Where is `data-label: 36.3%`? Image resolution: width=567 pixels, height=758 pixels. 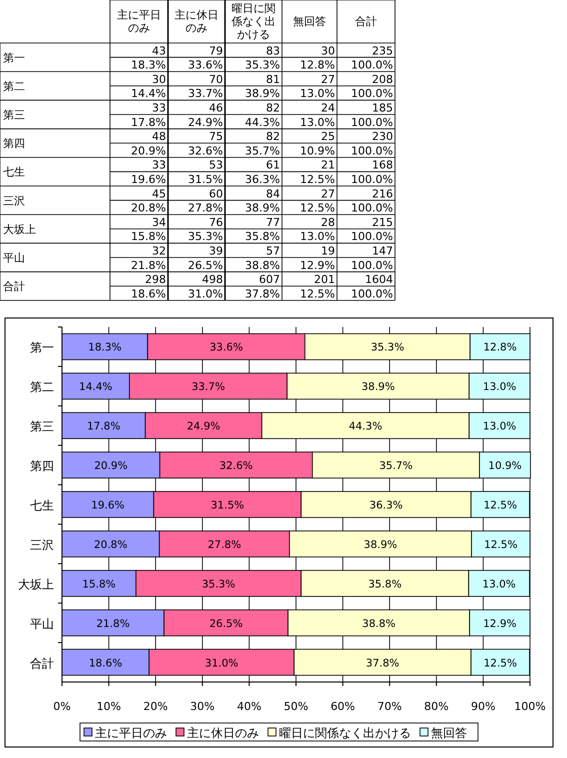 data-label: 36.3% is located at coordinates (386, 506).